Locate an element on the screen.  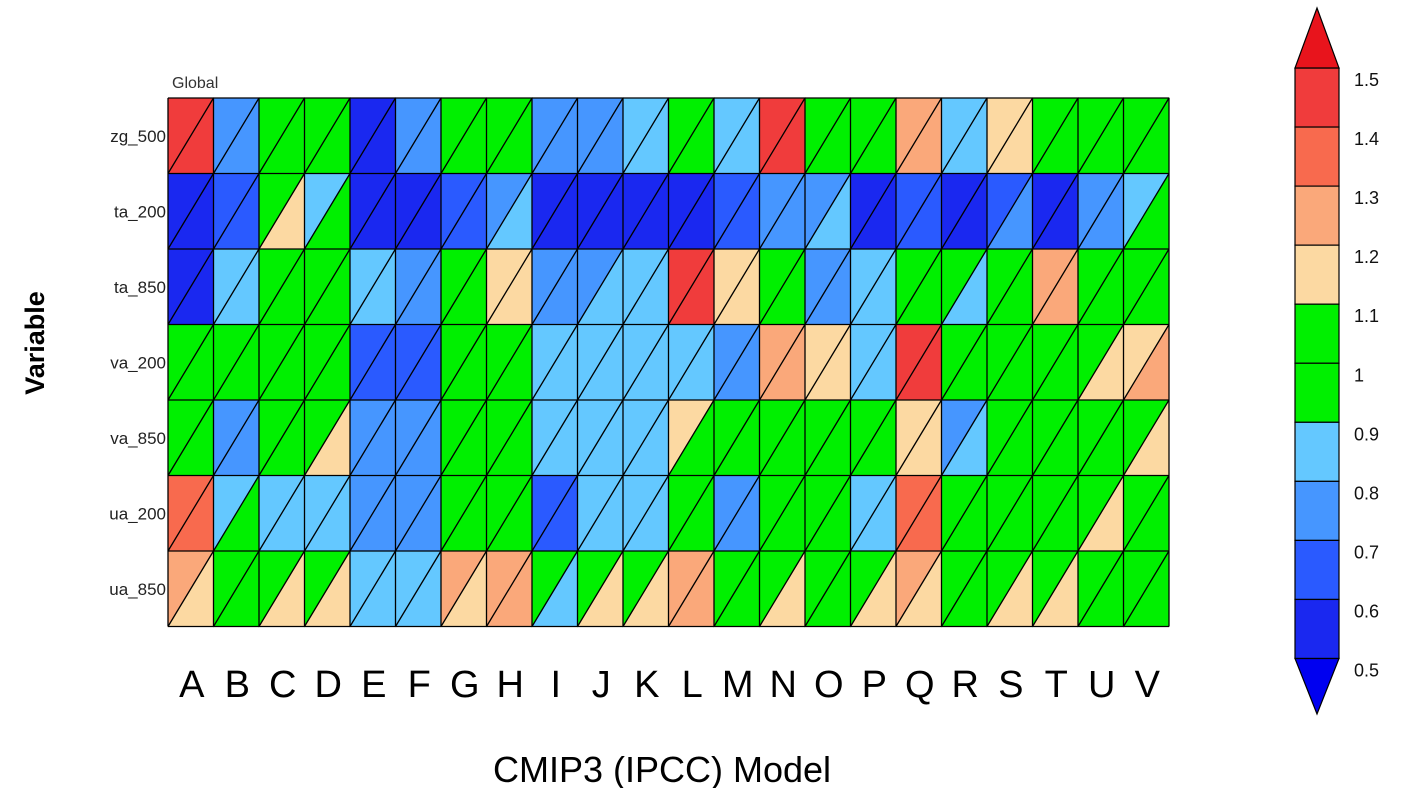
colorbar-tick-label: 0.5 is located at coordinates (1366, 671).